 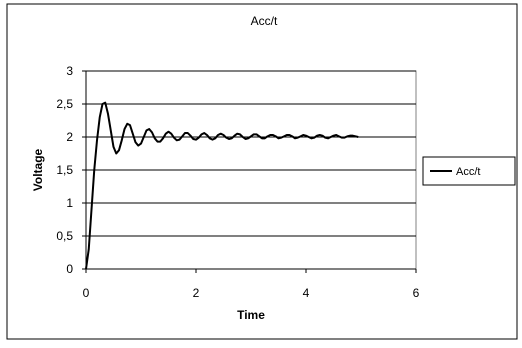 I want to click on x-tick-label-3: 6, so click(x=416, y=293).